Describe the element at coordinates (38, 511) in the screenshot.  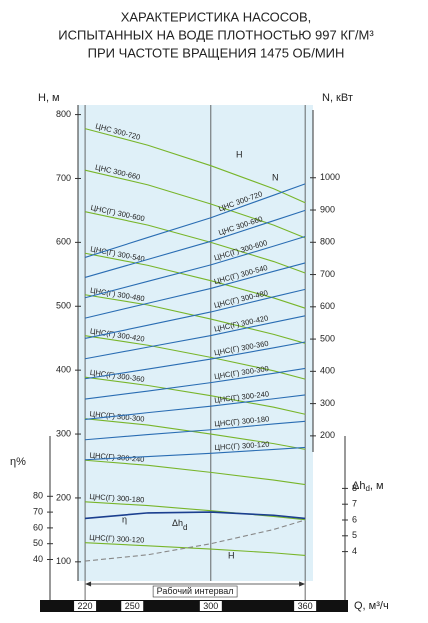
I see `tick-label: 70` at that location.